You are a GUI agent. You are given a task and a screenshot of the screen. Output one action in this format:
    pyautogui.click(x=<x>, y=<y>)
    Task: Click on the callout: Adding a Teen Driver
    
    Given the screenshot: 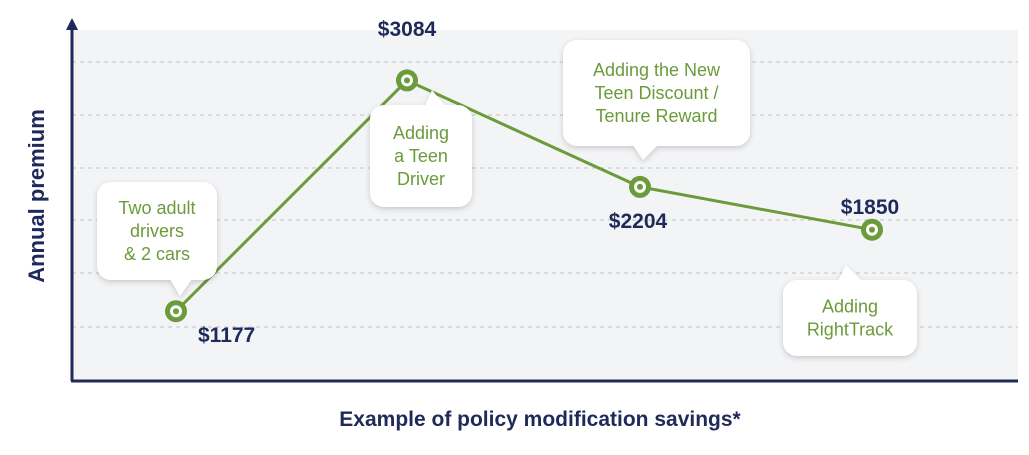 What is the action you would take?
    pyautogui.click(x=421, y=148)
    